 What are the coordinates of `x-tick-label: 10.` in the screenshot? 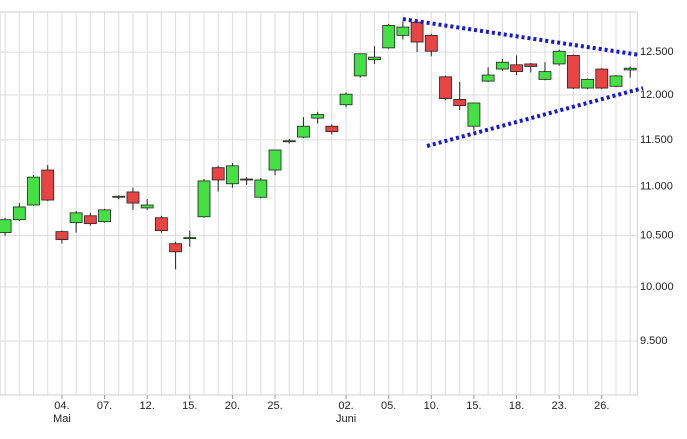 It's located at (431, 406).